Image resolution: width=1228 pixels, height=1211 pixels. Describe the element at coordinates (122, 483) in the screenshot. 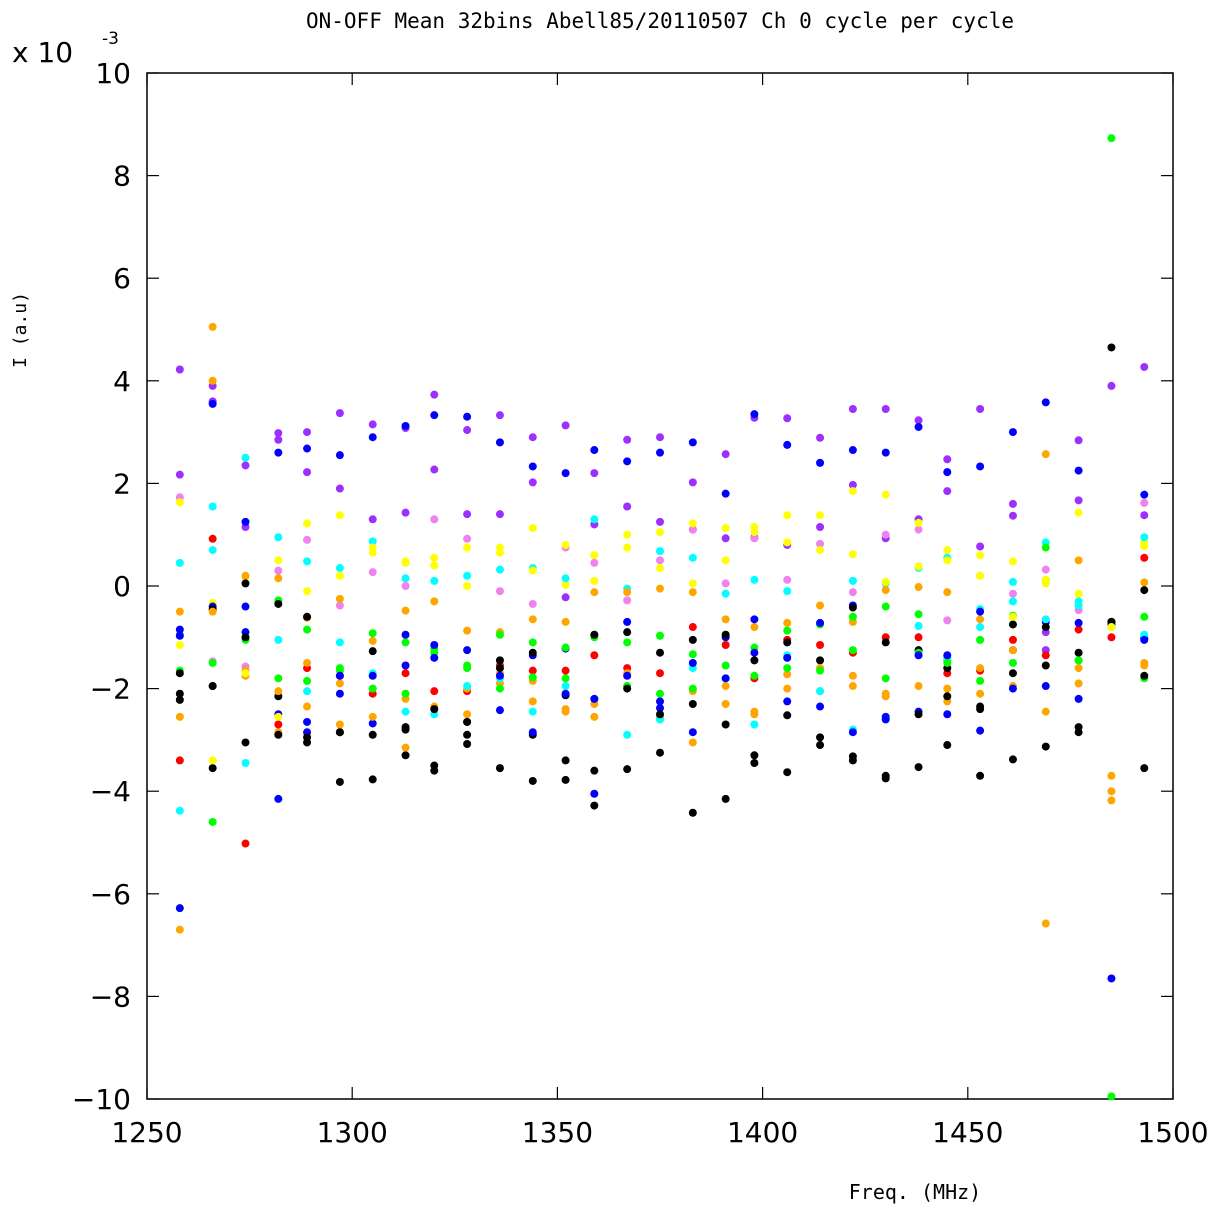

I see `y-tick-label: 2` at that location.